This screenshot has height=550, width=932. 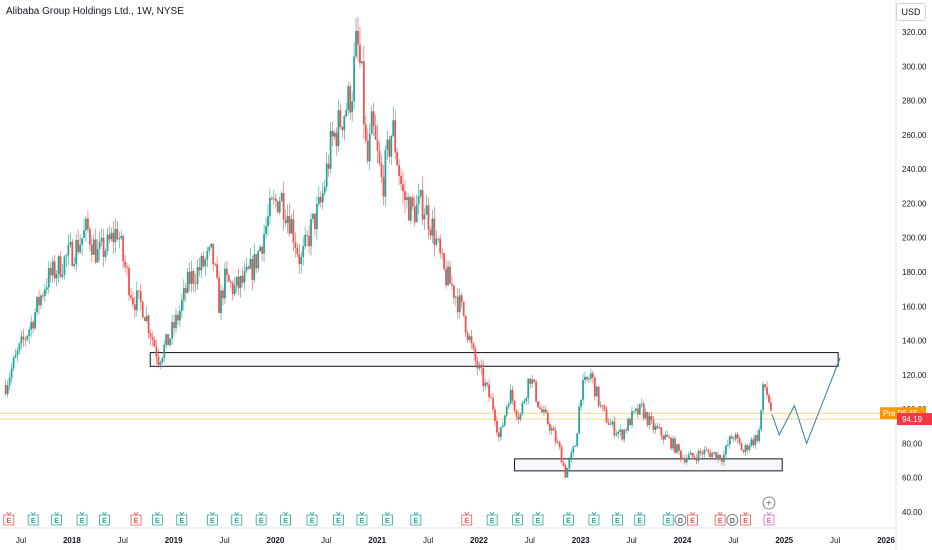 What do you see at coordinates (911, 12) in the screenshot?
I see `currency-button: USD` at bounding box center [911, 12].